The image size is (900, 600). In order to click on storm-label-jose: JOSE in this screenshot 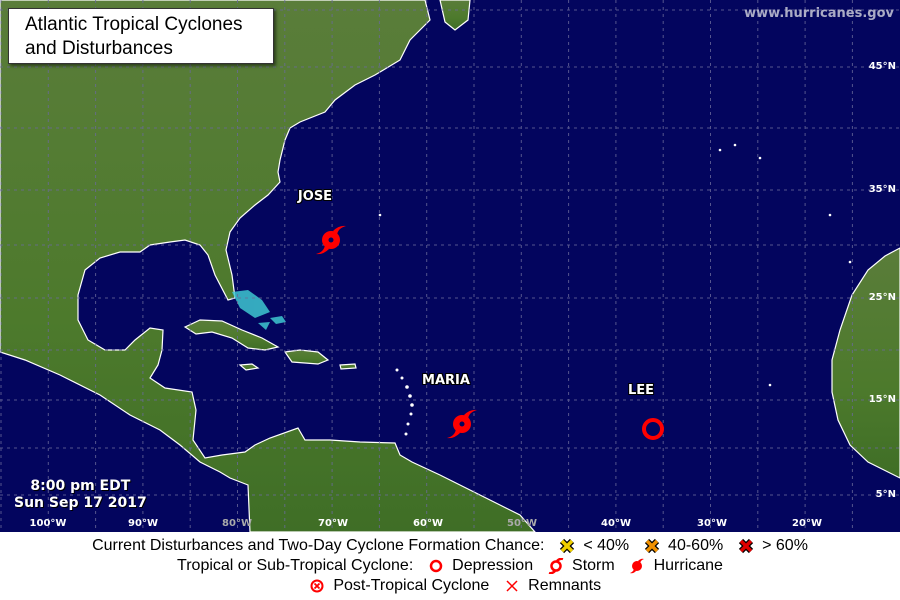, I will do `click(315, 196)`.